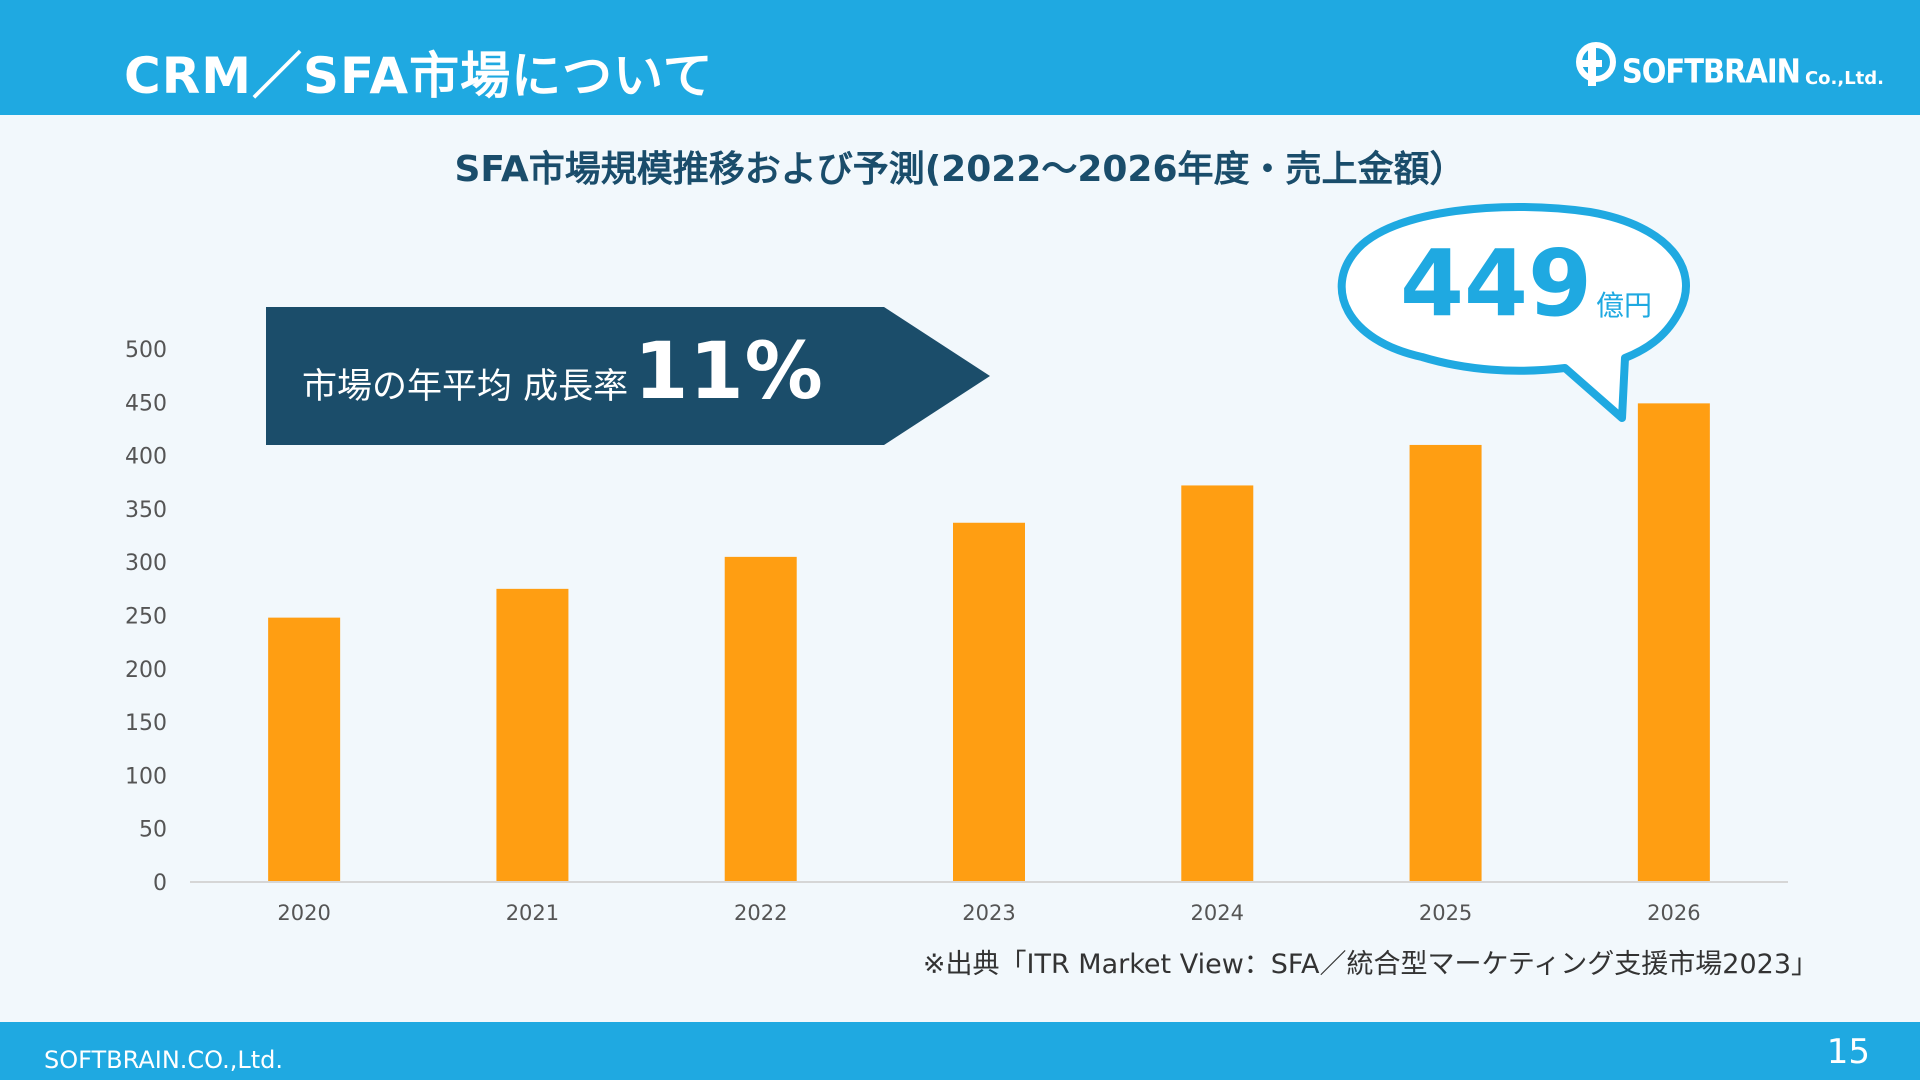 This screenshot has width=1920, height=1080. Describe the element at coordinates (989, 702) in the screenshot. I see `bar-2023` at that location.